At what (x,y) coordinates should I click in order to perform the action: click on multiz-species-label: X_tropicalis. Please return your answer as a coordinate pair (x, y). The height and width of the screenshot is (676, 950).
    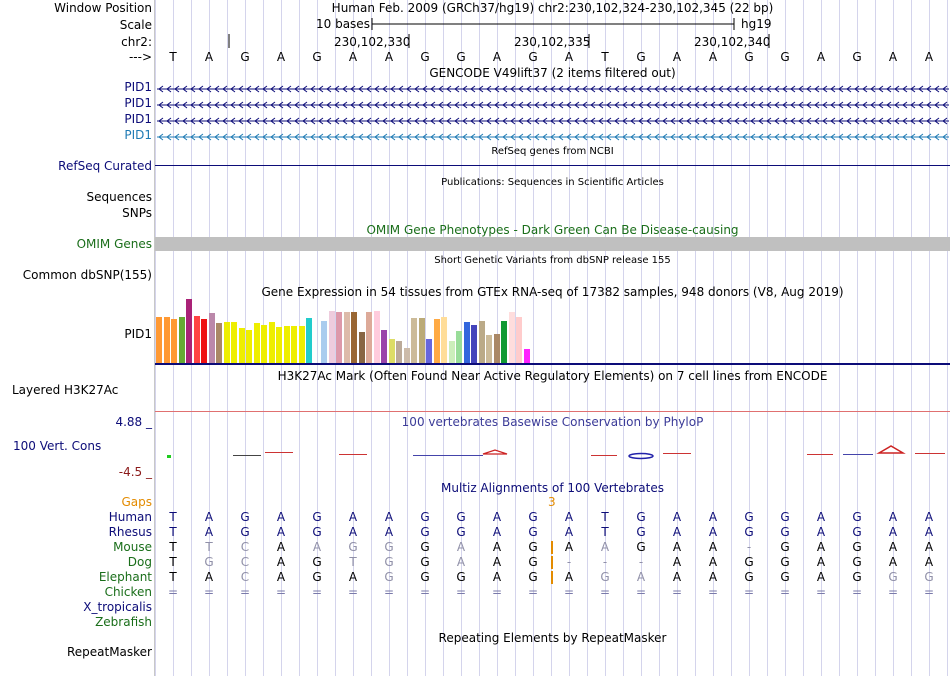
    Looking at the image, I should click on (117, 607).